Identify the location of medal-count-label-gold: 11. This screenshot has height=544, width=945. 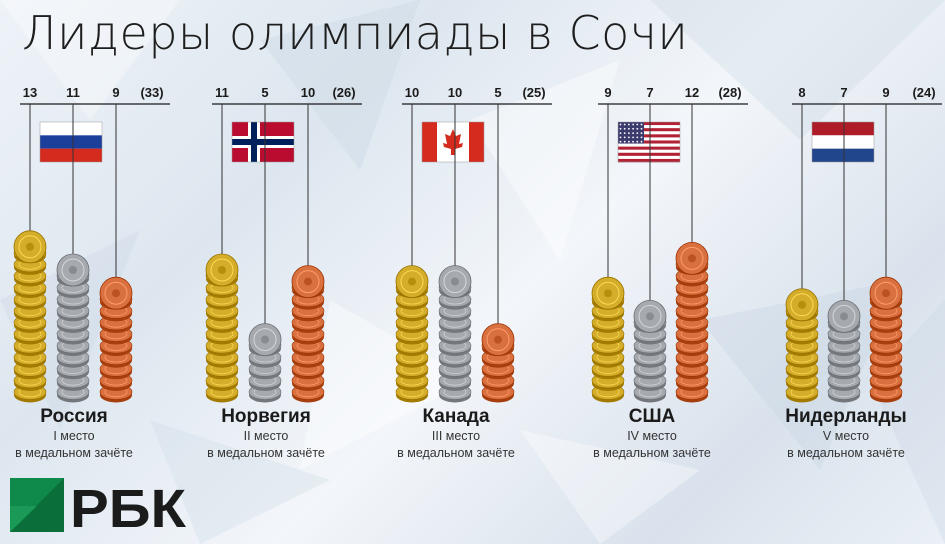
(222, 92).